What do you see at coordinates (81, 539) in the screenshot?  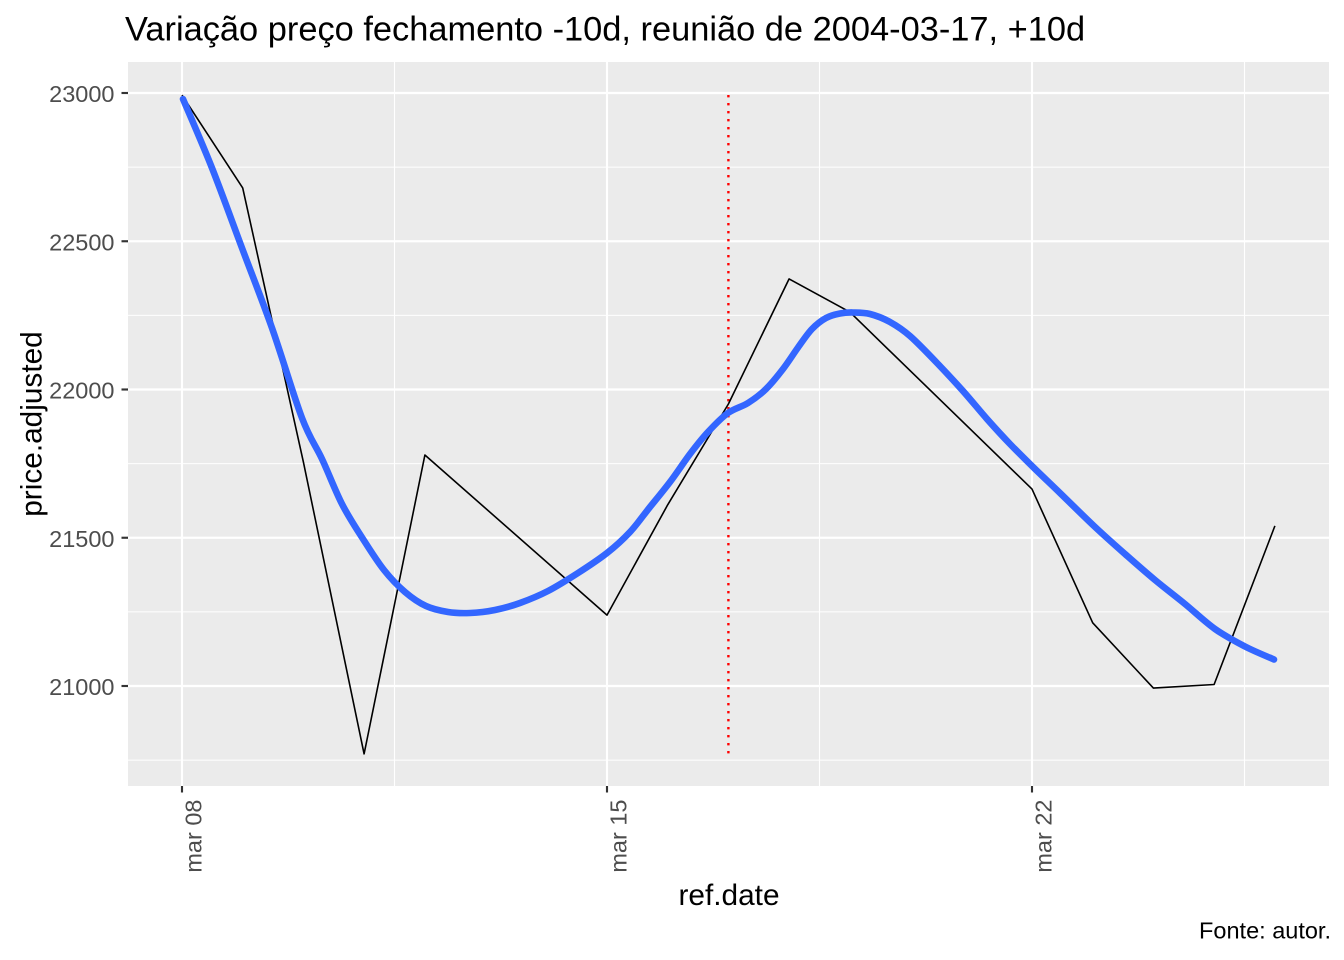 I see `svg-text: 21500` at bounding box center [81, 539].